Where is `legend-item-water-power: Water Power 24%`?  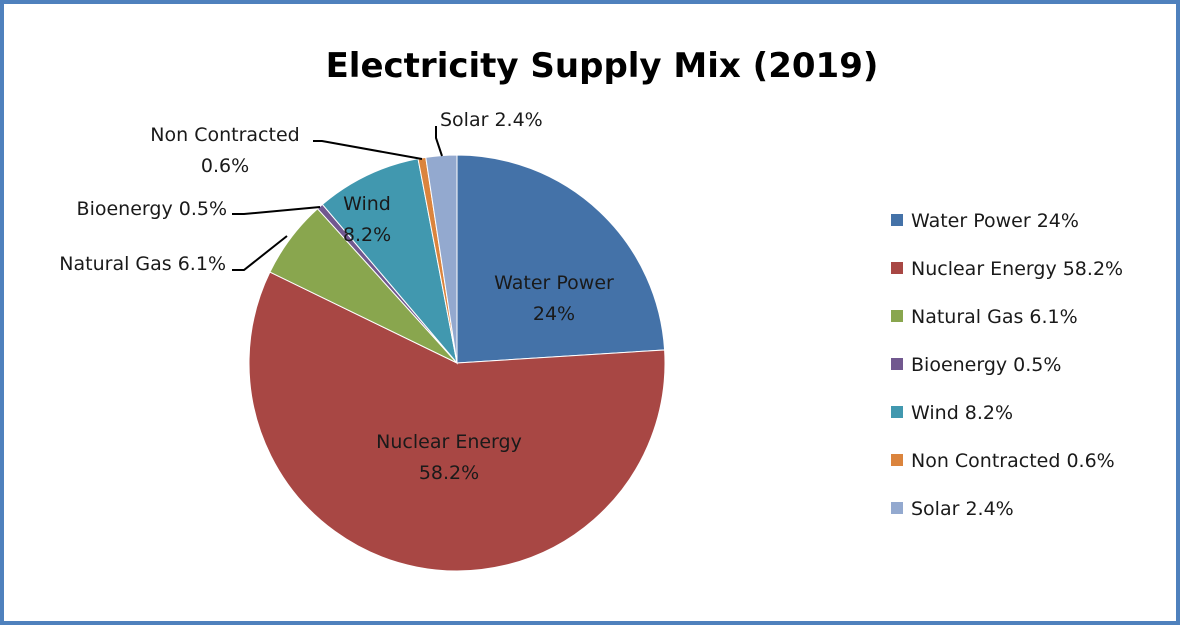
legend-item-water-power: Water Power 24% is located at coordinates (985, 221).